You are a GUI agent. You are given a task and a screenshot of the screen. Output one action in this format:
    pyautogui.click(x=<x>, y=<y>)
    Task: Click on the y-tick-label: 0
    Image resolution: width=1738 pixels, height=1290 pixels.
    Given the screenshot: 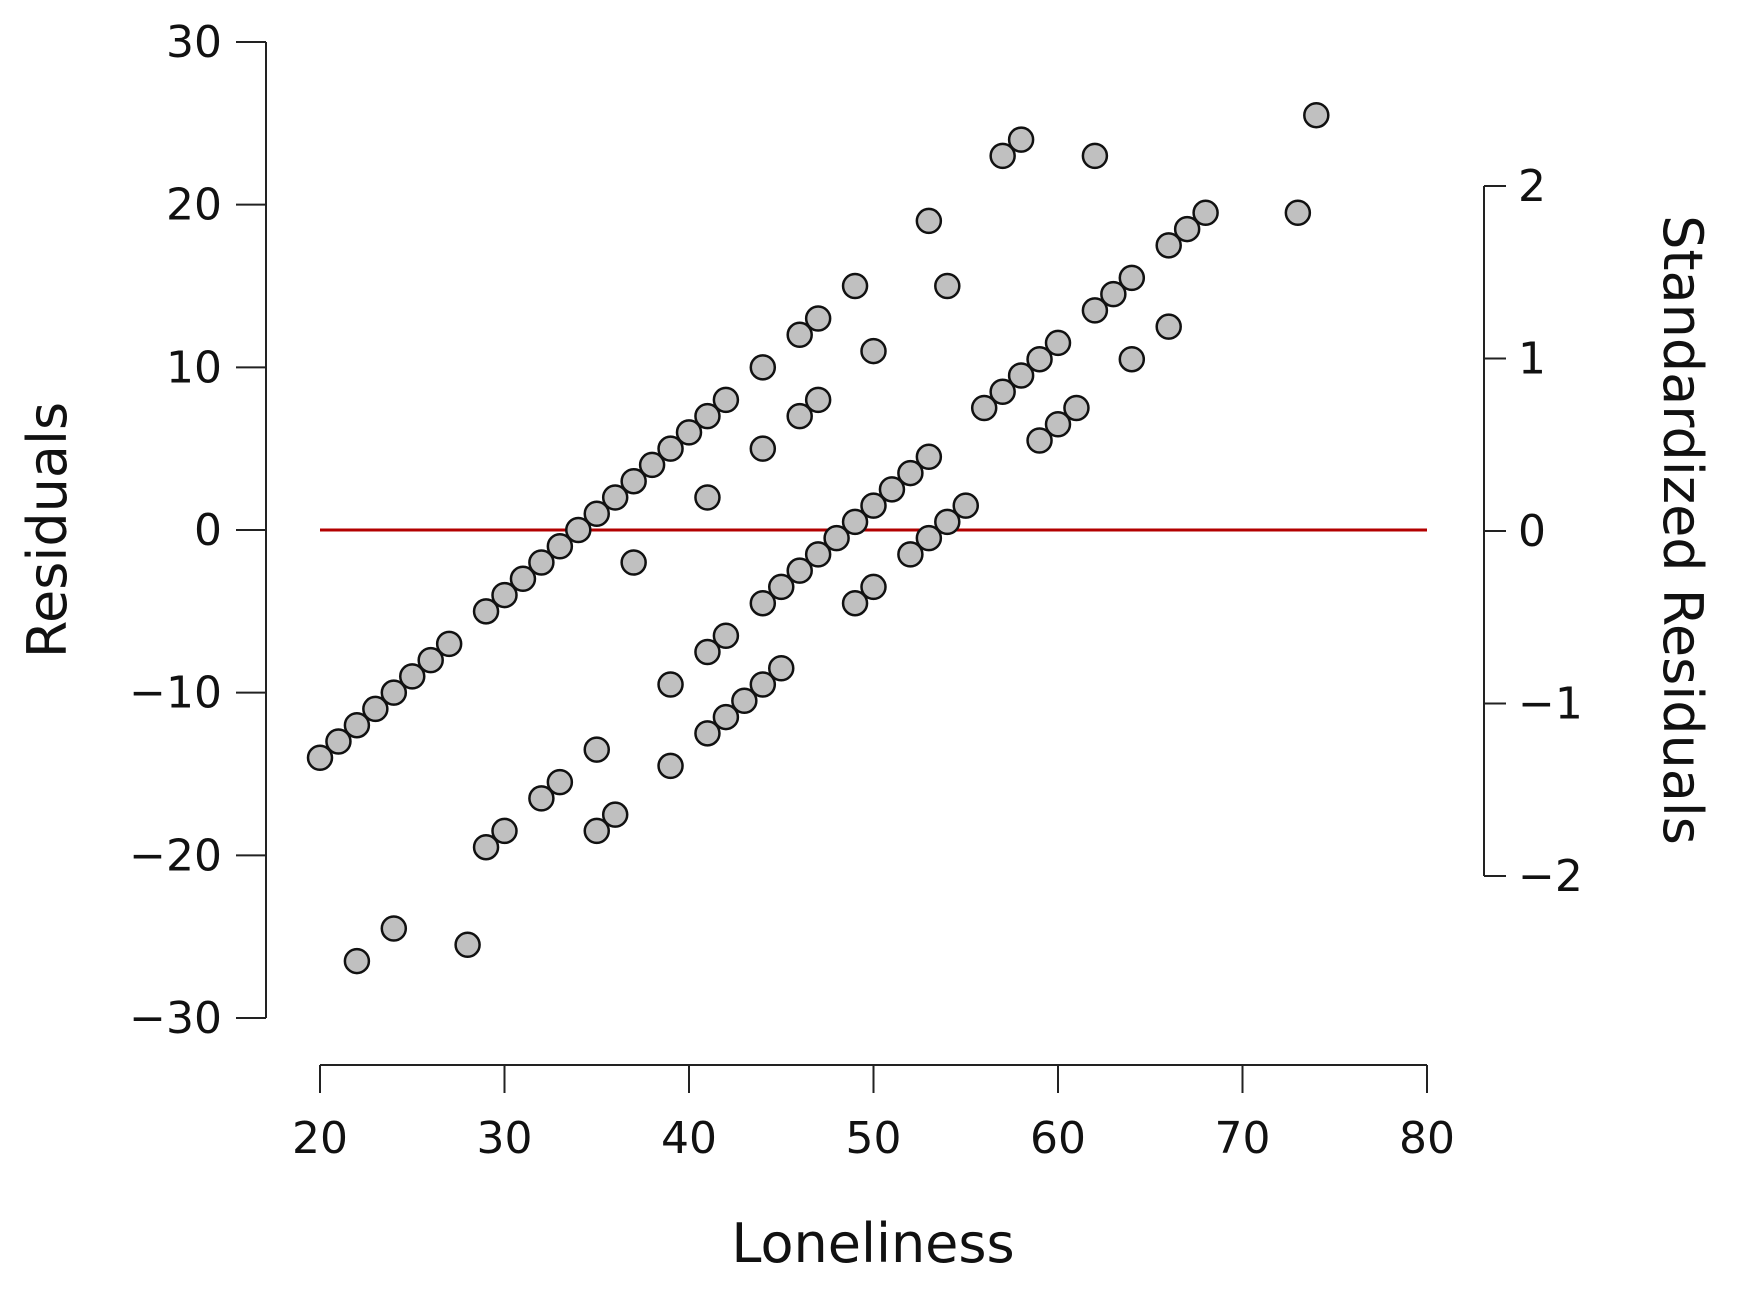 What is the action you would take?
    pyautogui.click(x=208, y=530)
    